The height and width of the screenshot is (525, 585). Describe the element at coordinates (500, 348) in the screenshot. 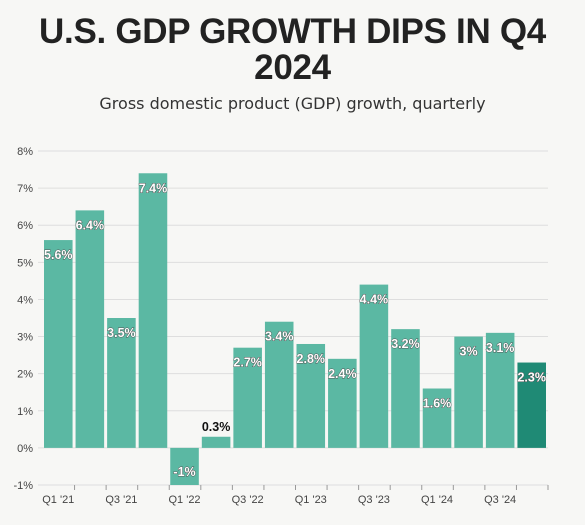

I see `data-label: 3.1%` at that location.